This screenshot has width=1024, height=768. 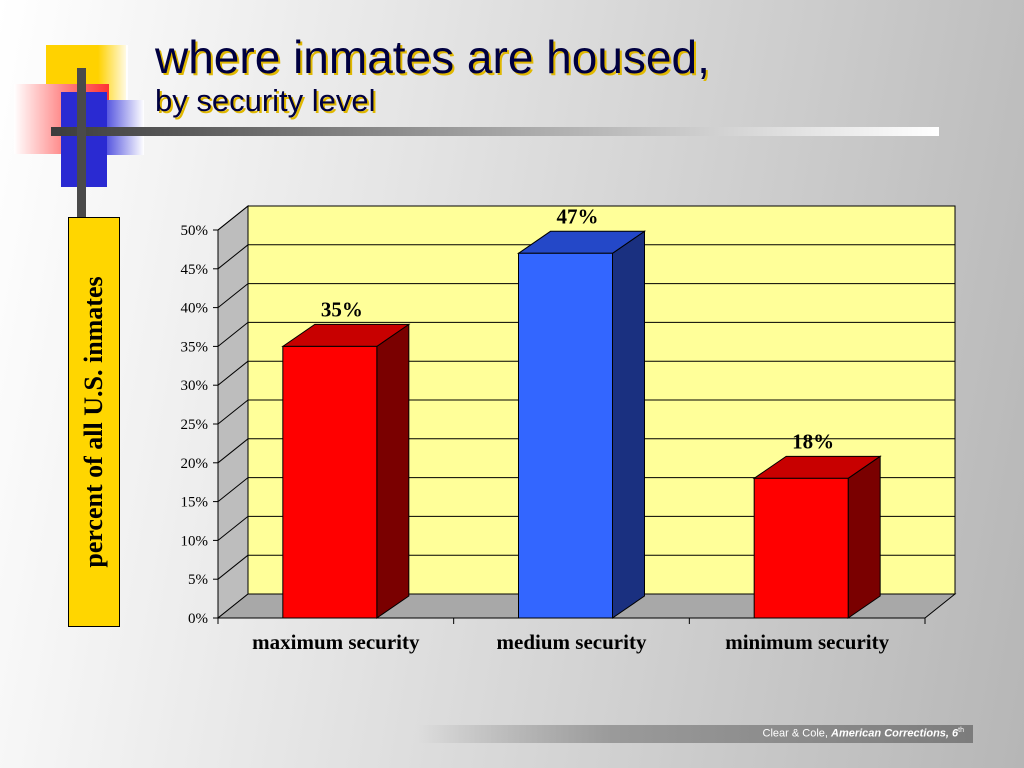 What do you see at coordinates (265, 100) in the screenshot?
I see `slide-subtitle: by security level` at bounding box center [265, 100].